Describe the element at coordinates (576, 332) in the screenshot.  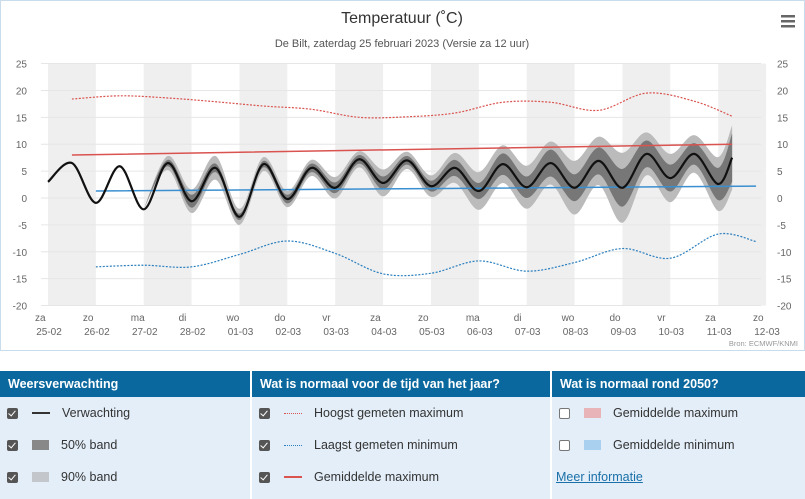
I see `x-tick-date: 08-03` at that location.